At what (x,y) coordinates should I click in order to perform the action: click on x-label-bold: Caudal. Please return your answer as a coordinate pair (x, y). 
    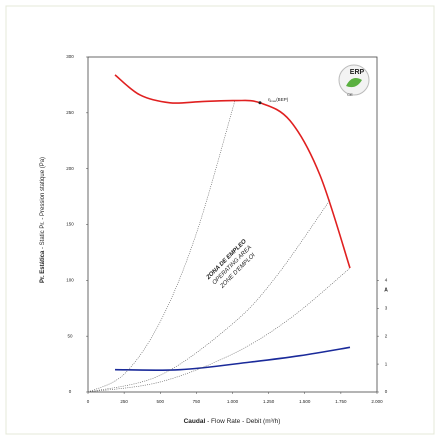
    Looking at the image, I should click on (195, 421).